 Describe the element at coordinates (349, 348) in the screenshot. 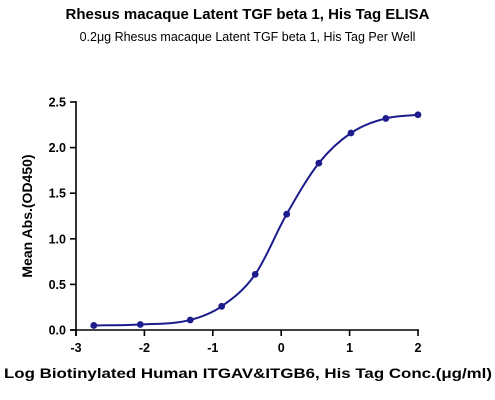

I see `x-tick-label: 1` at that location.